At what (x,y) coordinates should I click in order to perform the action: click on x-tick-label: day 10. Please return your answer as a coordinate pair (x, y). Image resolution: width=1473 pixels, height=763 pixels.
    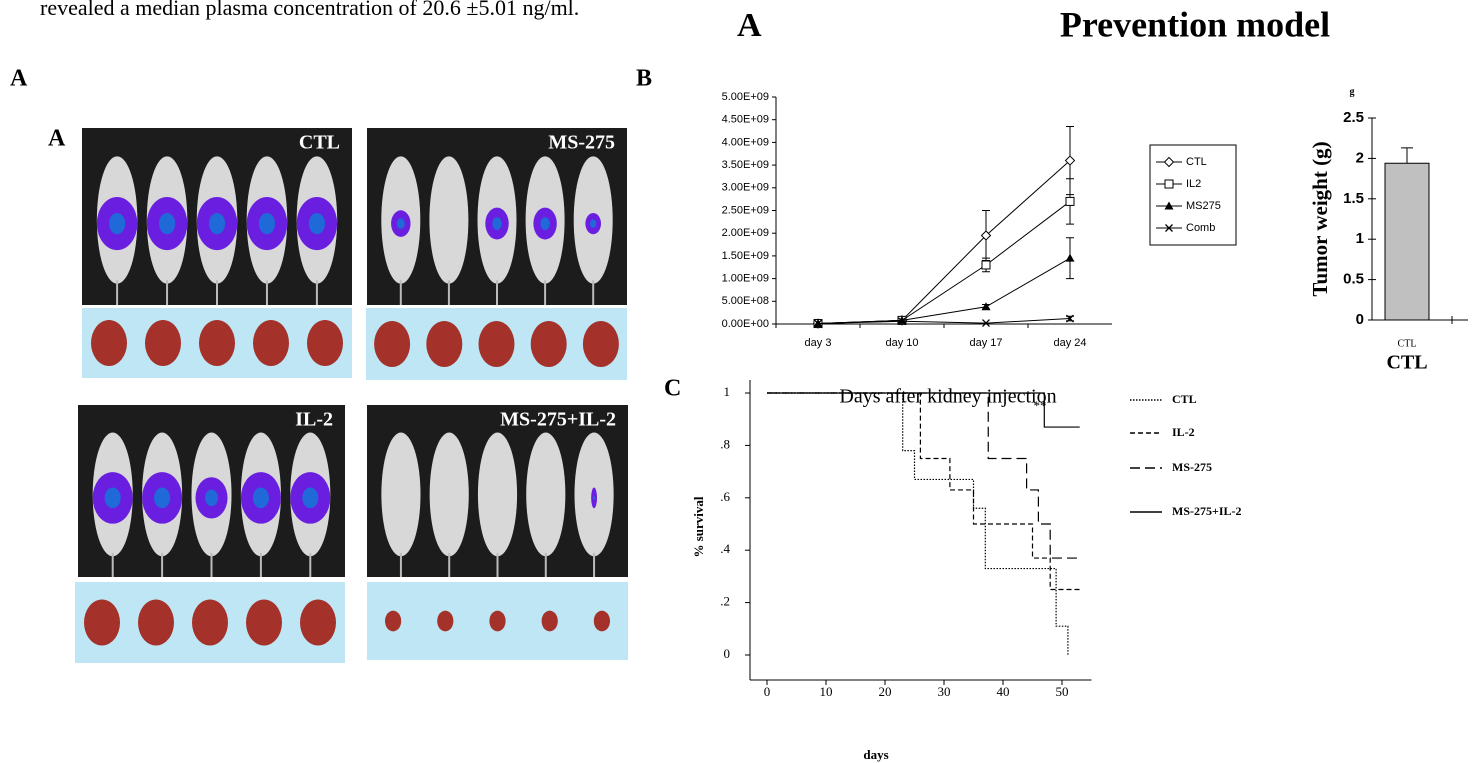
    Looking at the image, I should click on (901, 343).